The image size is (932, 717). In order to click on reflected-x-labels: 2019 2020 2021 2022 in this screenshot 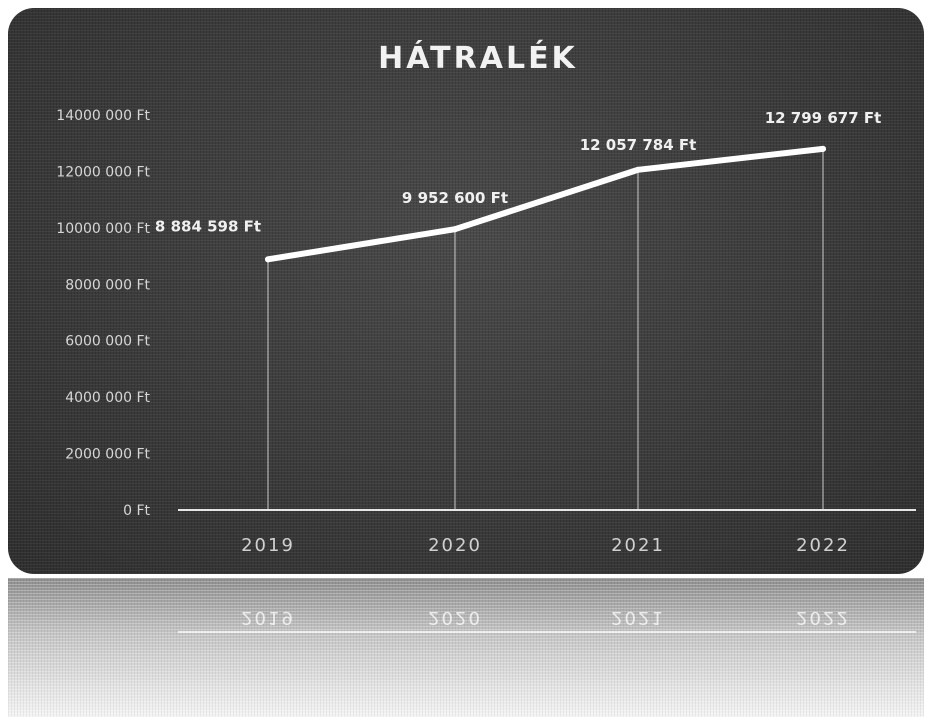, I will do `click(545, 617)`.